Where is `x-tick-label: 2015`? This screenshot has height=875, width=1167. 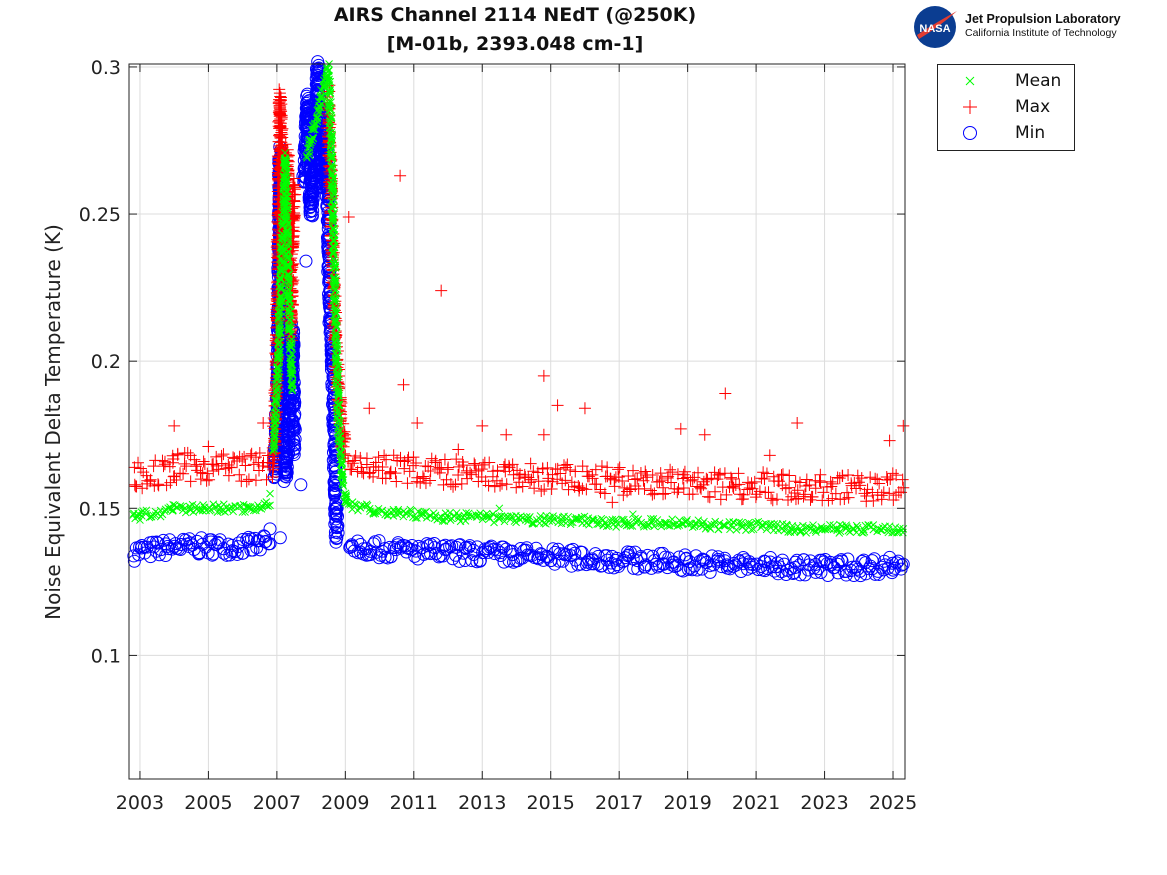 x-tick-label: 2015 is located at coordinates (551, 803).